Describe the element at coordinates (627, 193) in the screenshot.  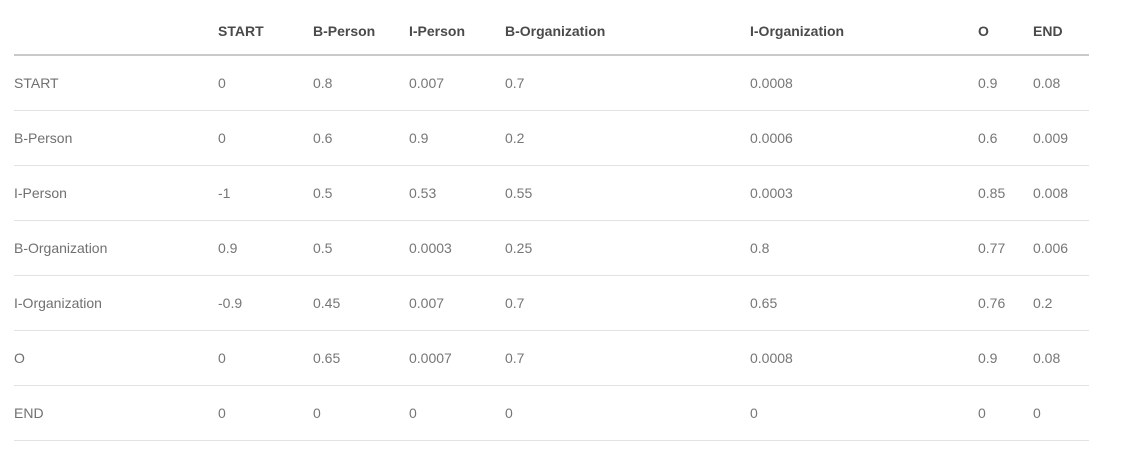
I see `table-cell: 0.55` at that location.